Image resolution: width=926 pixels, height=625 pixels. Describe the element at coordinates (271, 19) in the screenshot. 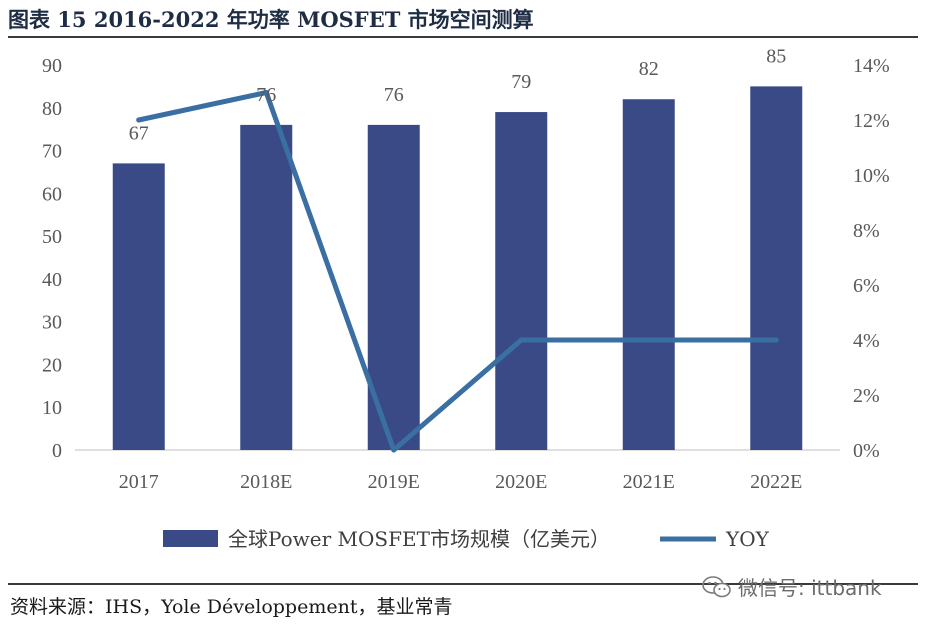

I see `chart-title: 图表 15 2016-2022 年功率 MOSFET 市场空间测算` at that location.